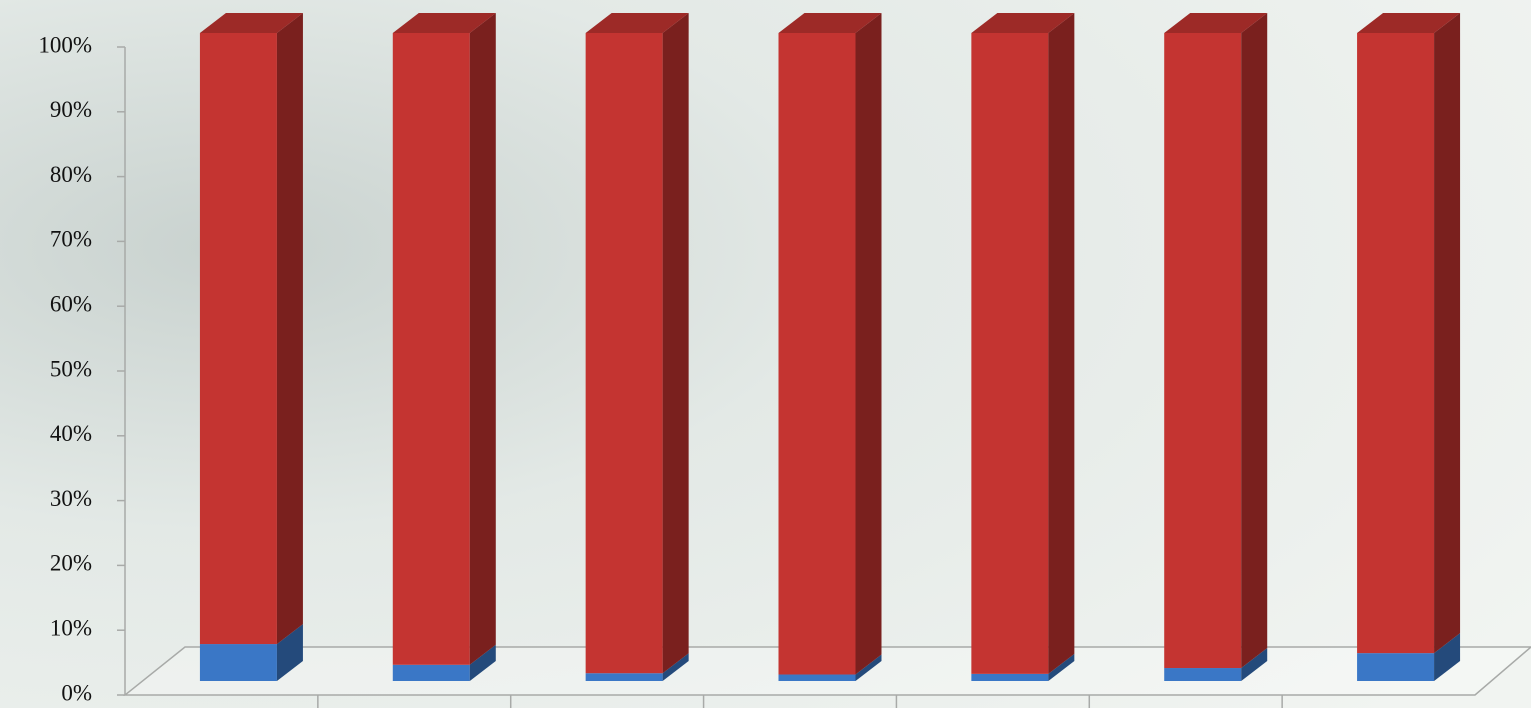  Describe the element at coordinates (65, 44) in the screenshot. I see `y-tick-label: 100%` at that location.